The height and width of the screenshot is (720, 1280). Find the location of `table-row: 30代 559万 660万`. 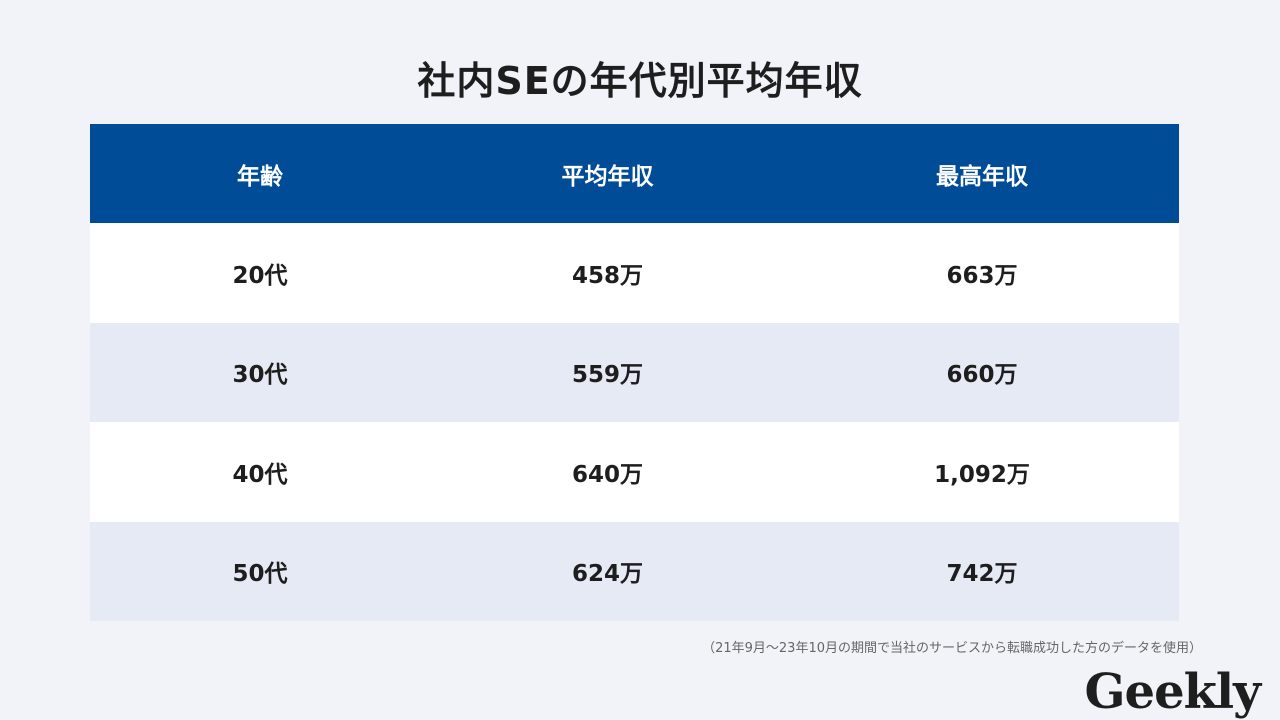

table-row: 30代 559万 660万 is located at coordinates (634, 372).